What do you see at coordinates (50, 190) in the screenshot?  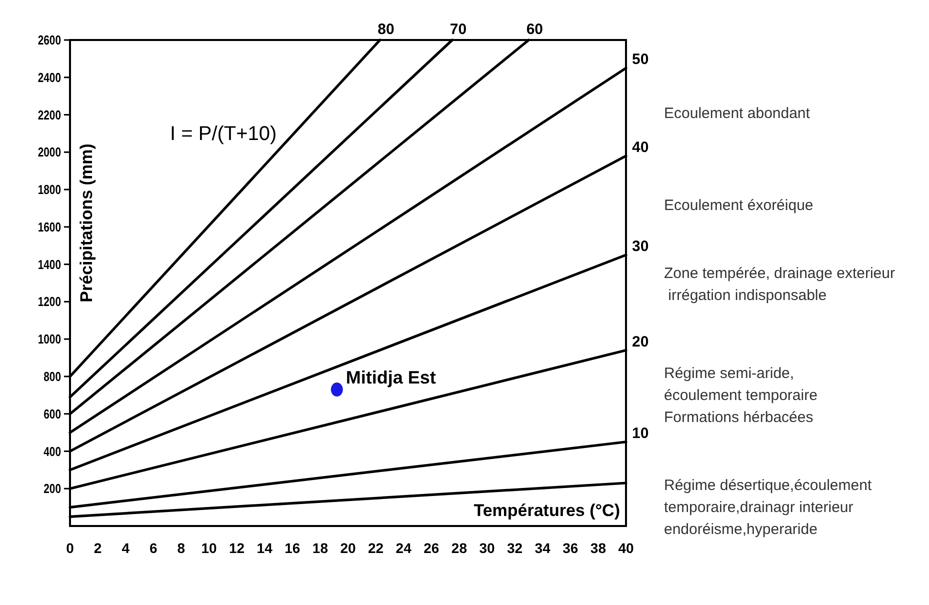 I see `y-tick-label: 1800` at bounding box center [50, 190].